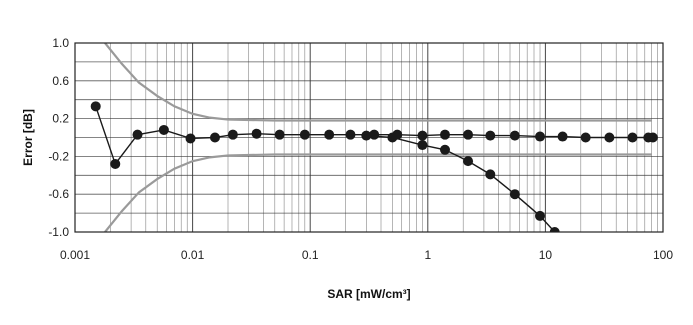 This screenshot has width=693, height=325. What do you see at coordinates (461, 183) in the screenshot?
I see `measured-uncompensated-line` at bounding box center [461, 183].